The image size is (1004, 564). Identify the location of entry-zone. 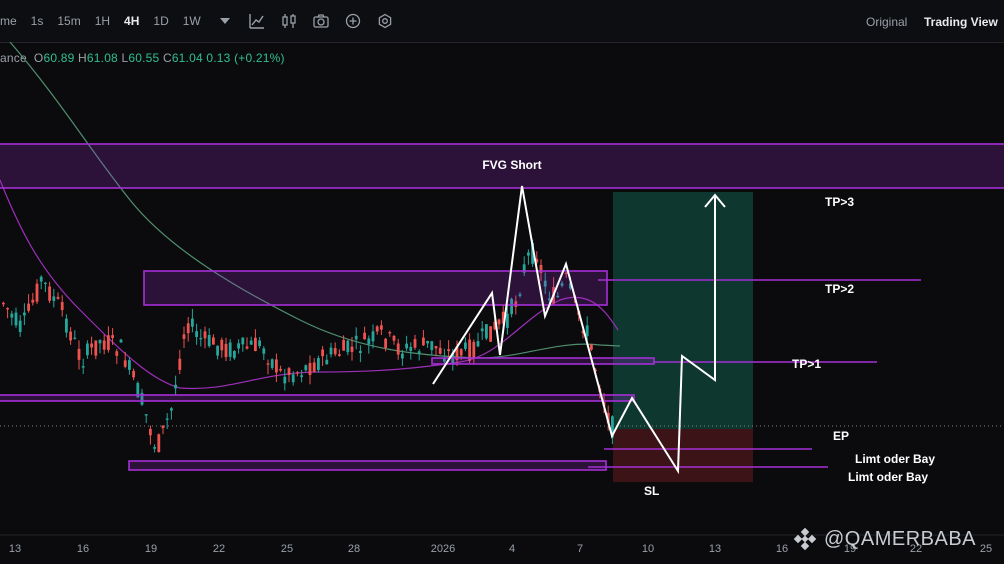
(543, 361).